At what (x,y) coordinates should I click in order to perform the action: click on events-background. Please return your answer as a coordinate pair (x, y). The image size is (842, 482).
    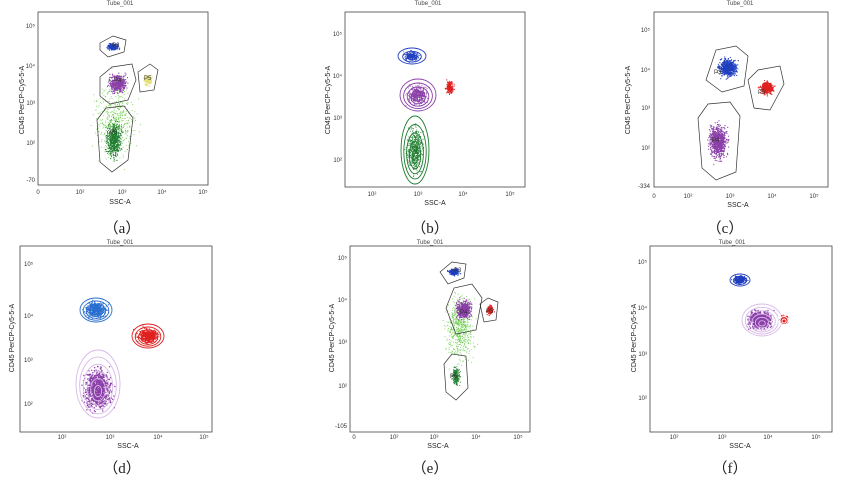
    Looking at the image, I should click on (115, 119).